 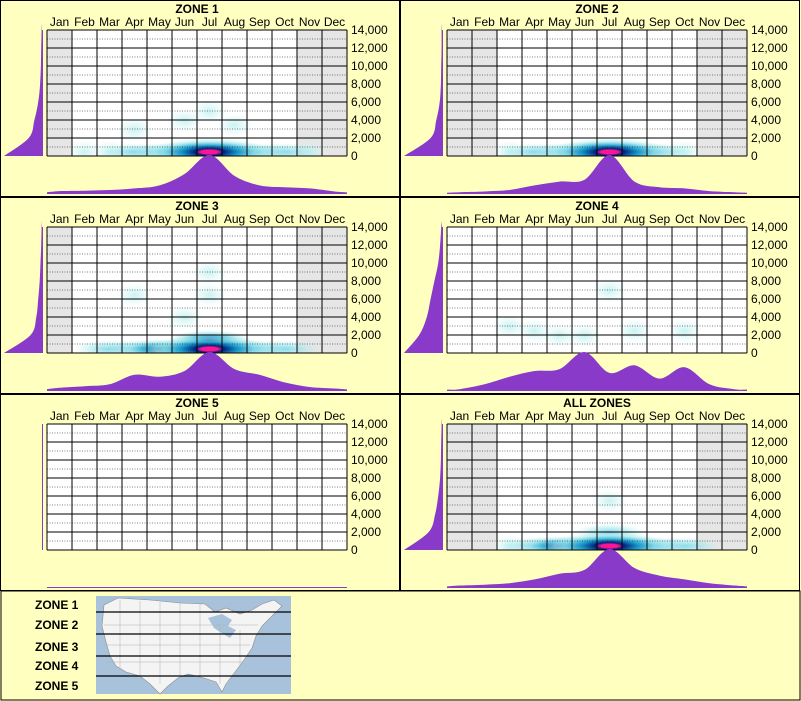 What do you see at coordinates (209, 219) in the screenshot?
I see `zone-3-month-label: Jul` at bounding box center [209, 219].